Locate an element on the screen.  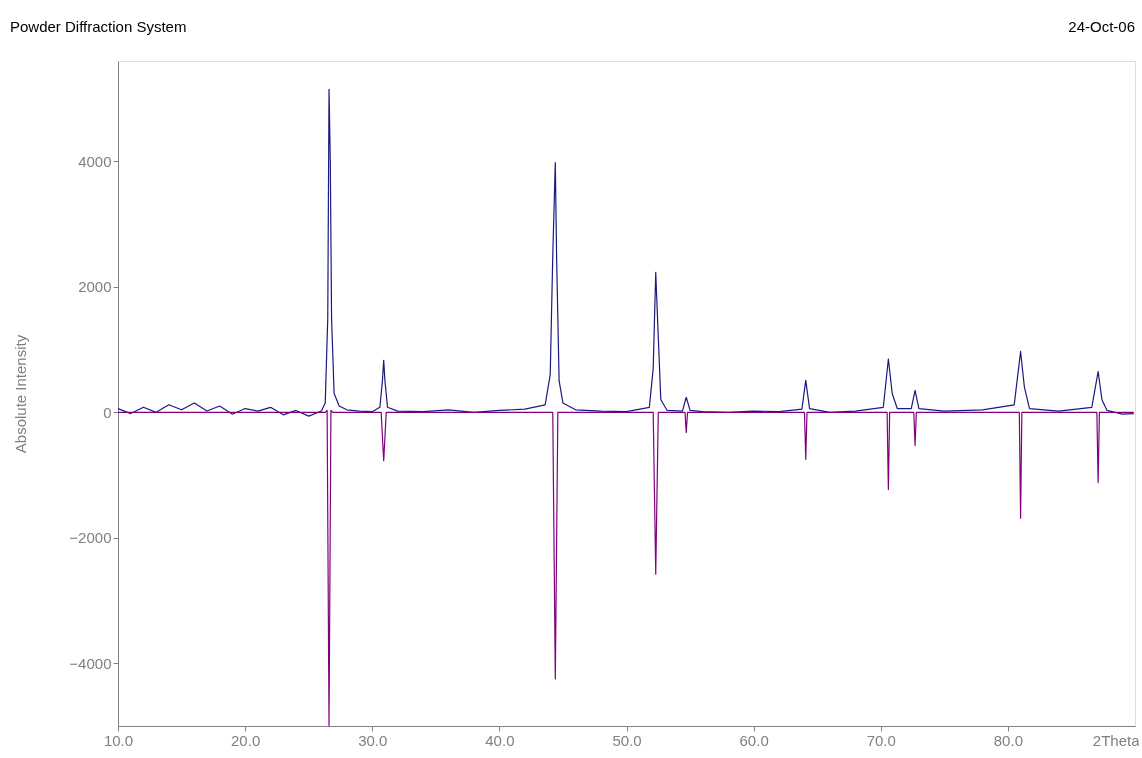
x-tick-label: 60.0 is located at coordinates (754, 740).